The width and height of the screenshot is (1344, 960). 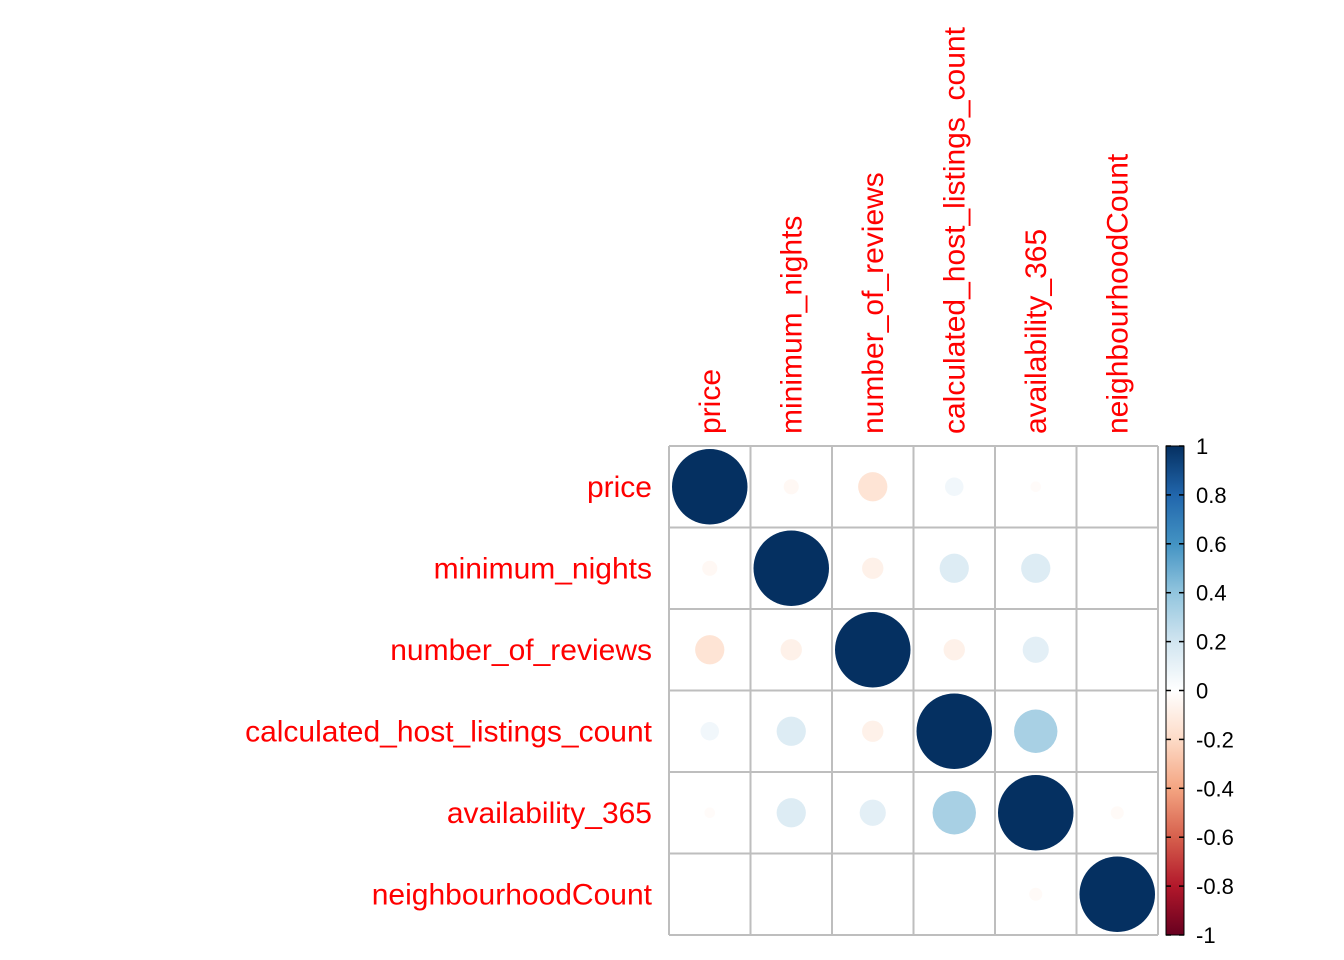 I want to click on colorbar-tick-label: -0.4, so click(x=1215, y=788).